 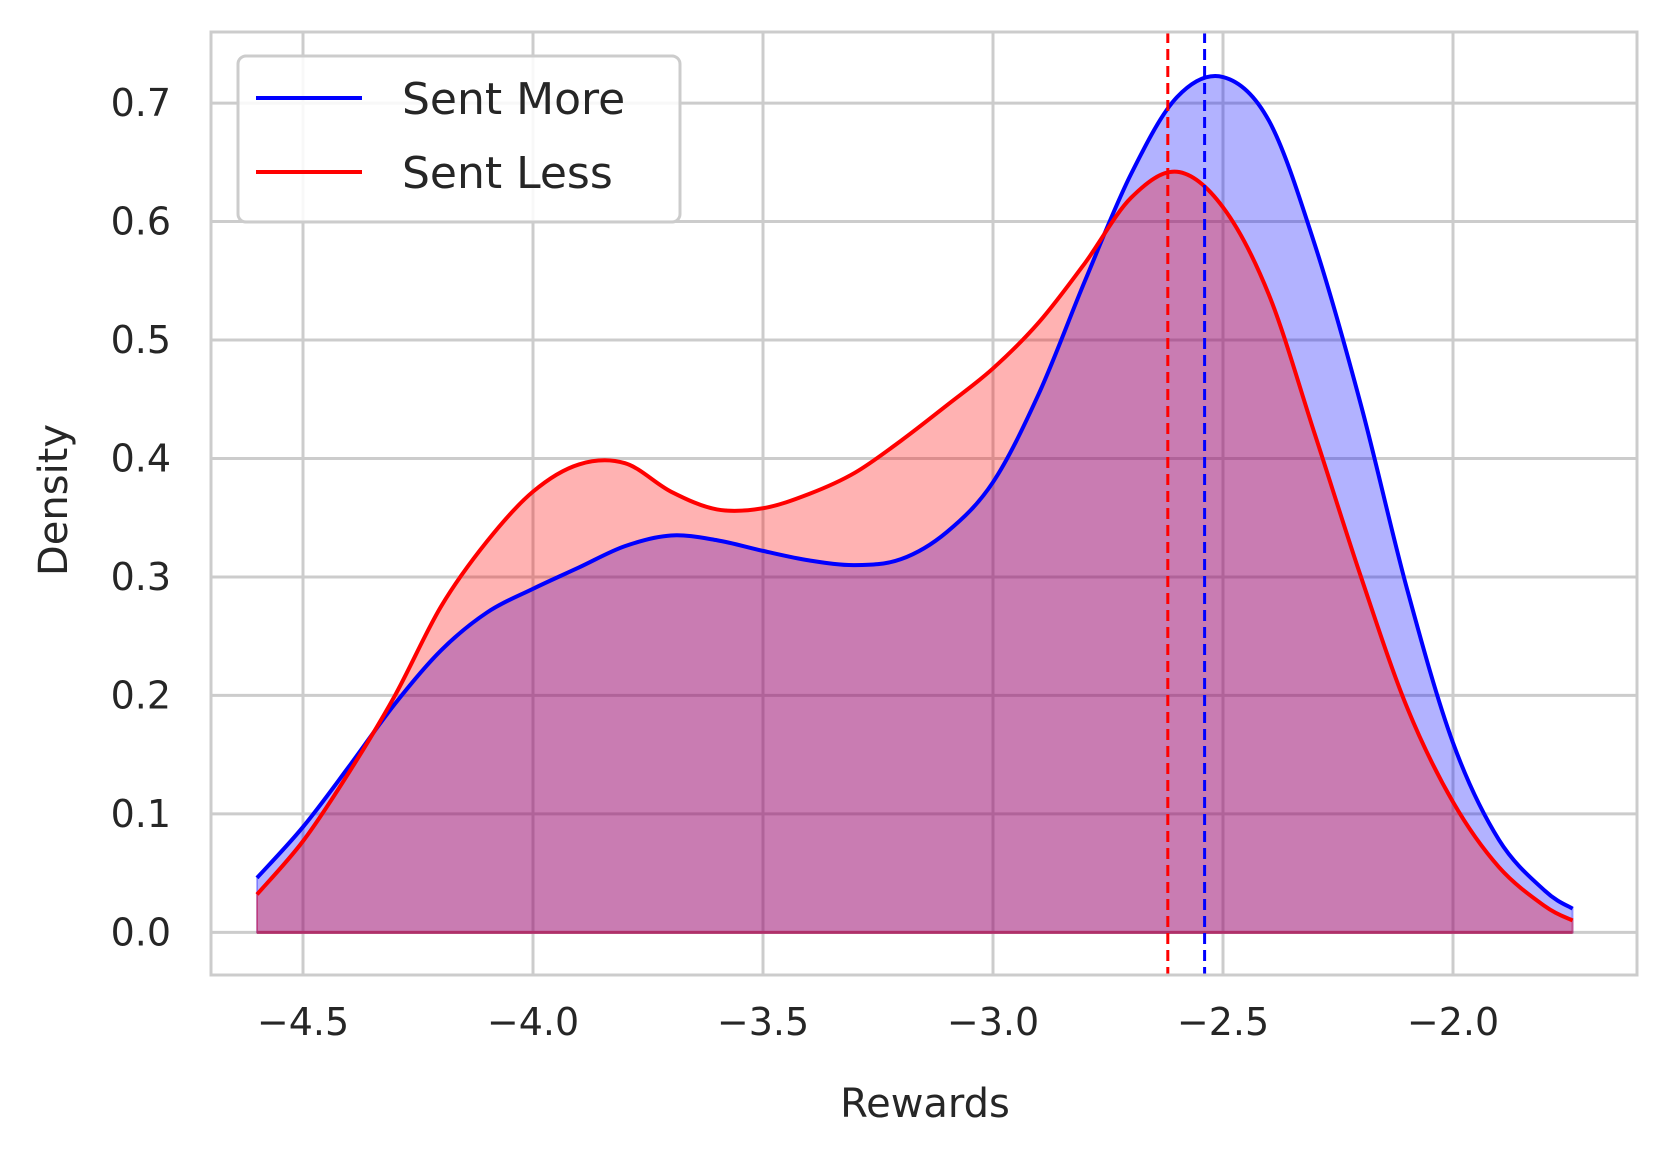 I want to click on legend: Sent More Sent Less, so click(x=459, y=139).